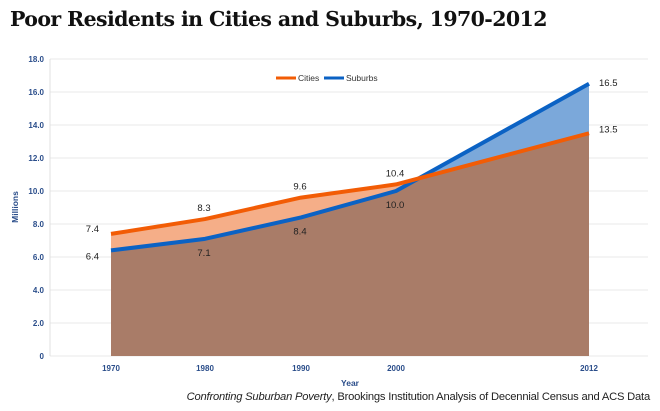 The width and height of the screenshot is (660, 411). I want to click on y-axis-label: Millions, so click(15, 207).